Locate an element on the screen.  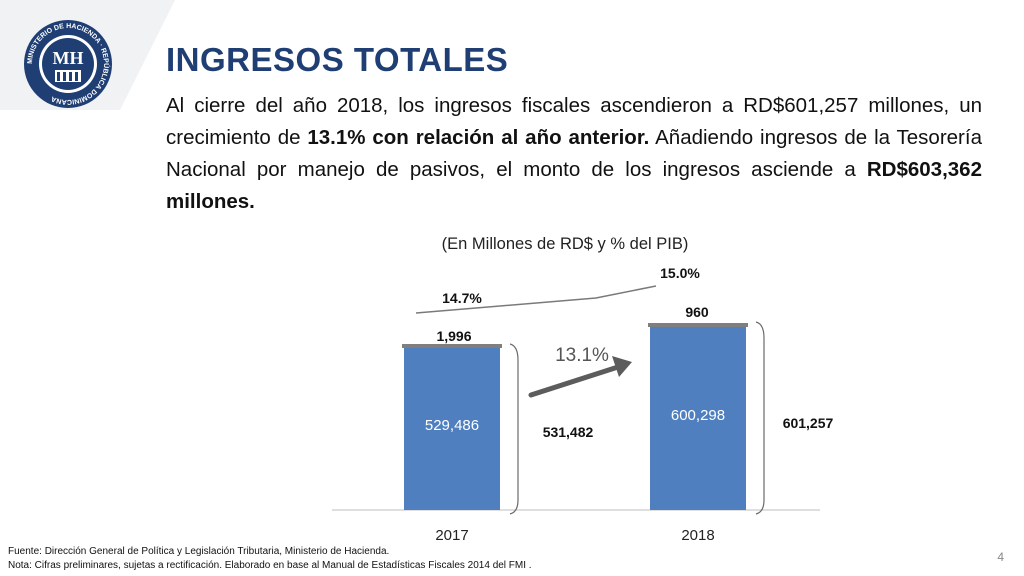
label-2018-main: 600,298 is located at coordinates (698, 415).